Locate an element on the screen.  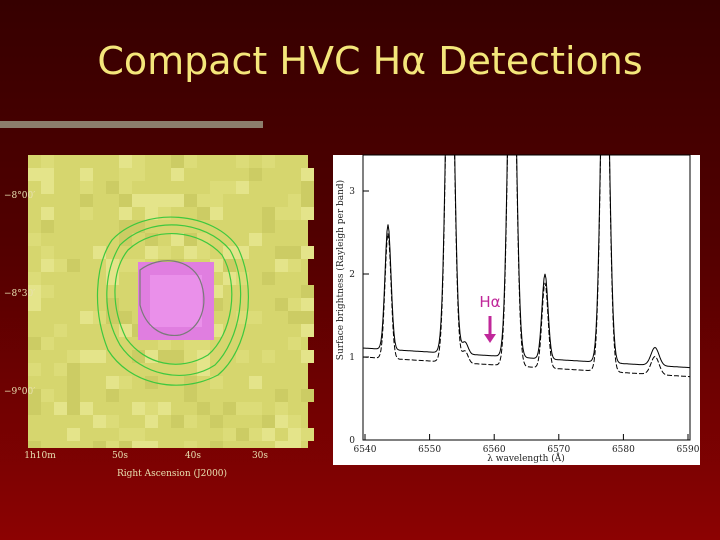
x-label: 50s is located at coordinates (120, 456).